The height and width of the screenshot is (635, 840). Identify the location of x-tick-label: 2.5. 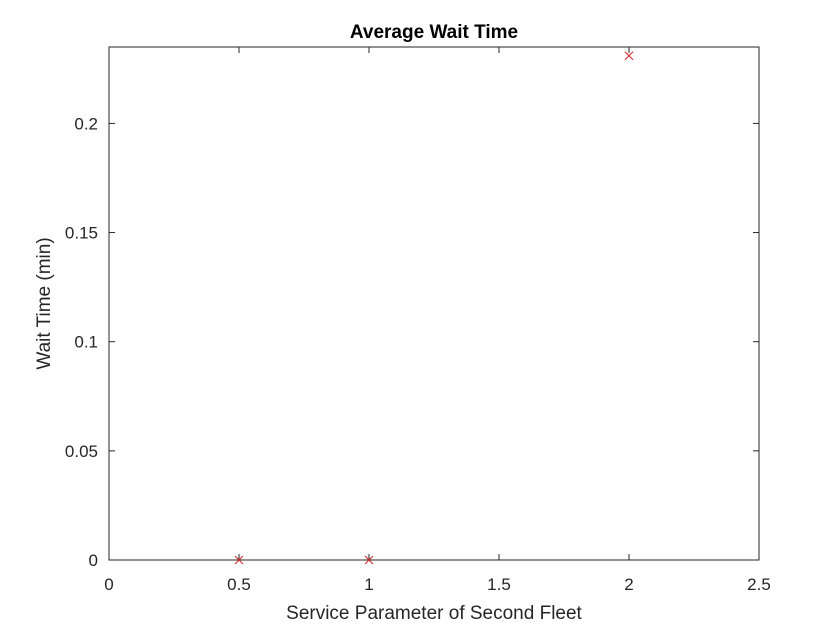
(759, 584).